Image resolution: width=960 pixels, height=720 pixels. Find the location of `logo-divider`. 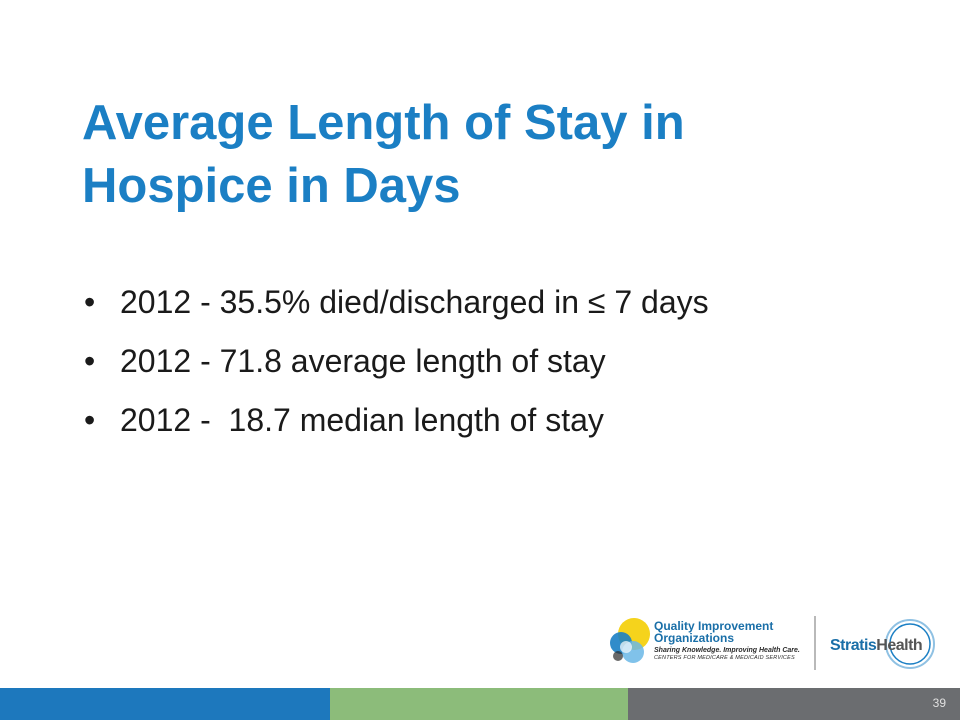

logo-divider is located at coordinates (815, 643).